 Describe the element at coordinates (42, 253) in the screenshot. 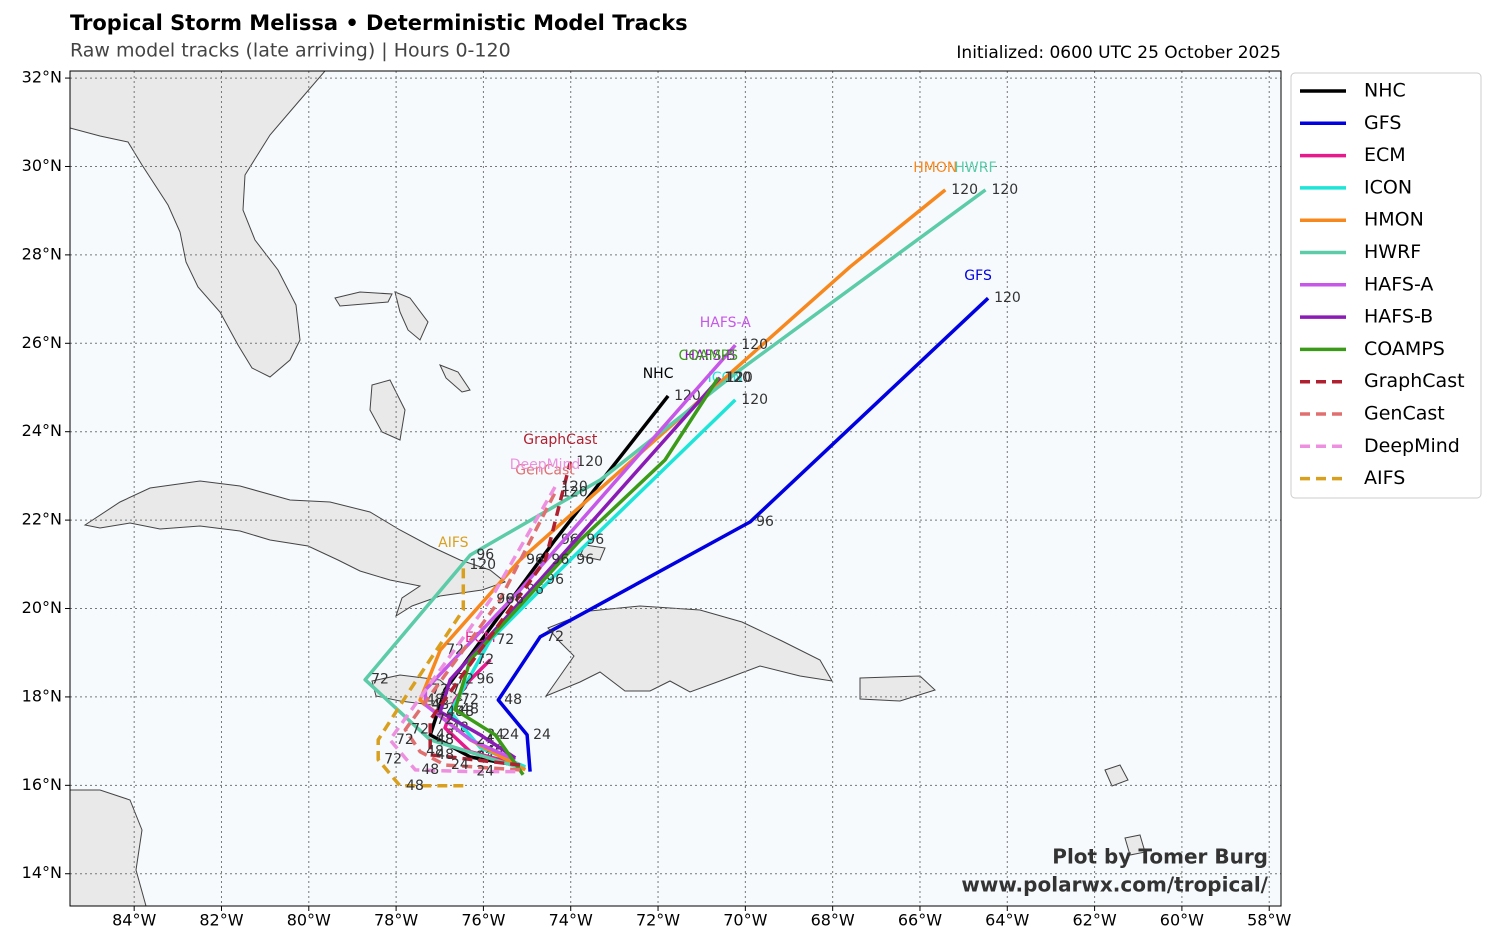

I see `y-tick-label: 28°N` at that location.